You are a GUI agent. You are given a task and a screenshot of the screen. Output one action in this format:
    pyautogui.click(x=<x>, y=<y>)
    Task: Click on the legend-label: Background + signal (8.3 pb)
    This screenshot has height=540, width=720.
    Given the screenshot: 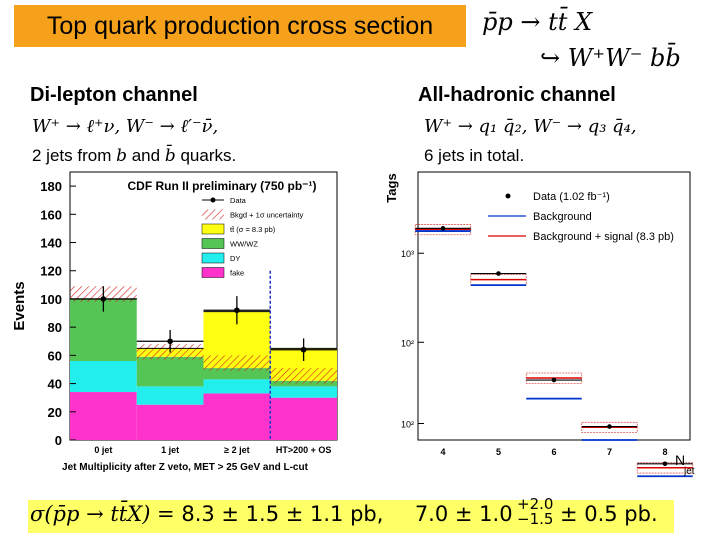 What is the action you would take?
    pyautogui.click(x=603, y=237)
    